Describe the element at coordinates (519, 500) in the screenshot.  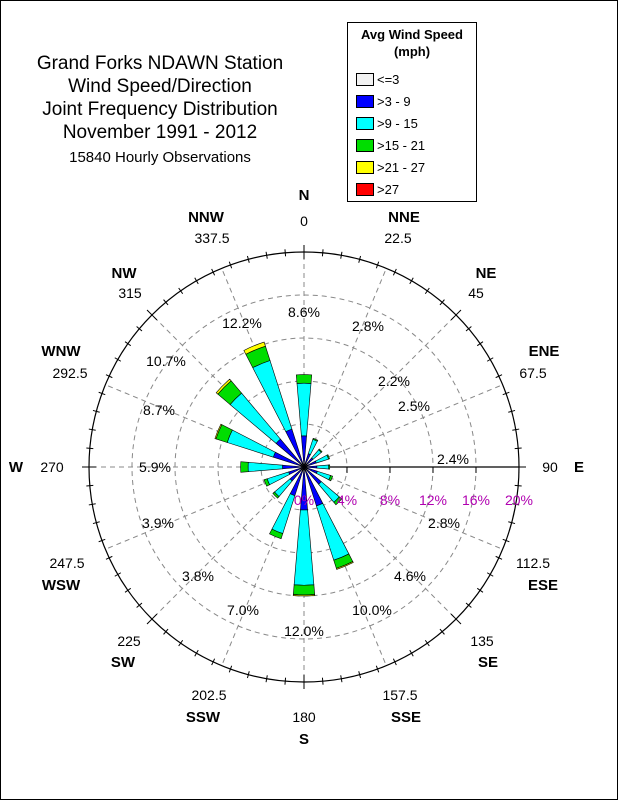
I see `radial-tick-label: 20%` at that location.